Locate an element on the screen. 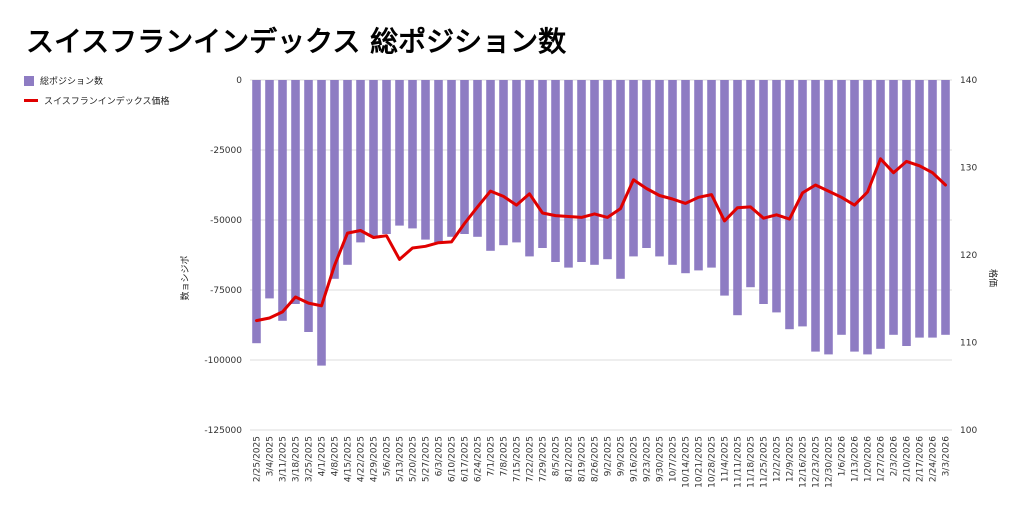 The image size is (1024, 509). y2-tick-label: 120 is located at coordinates (968, 256).